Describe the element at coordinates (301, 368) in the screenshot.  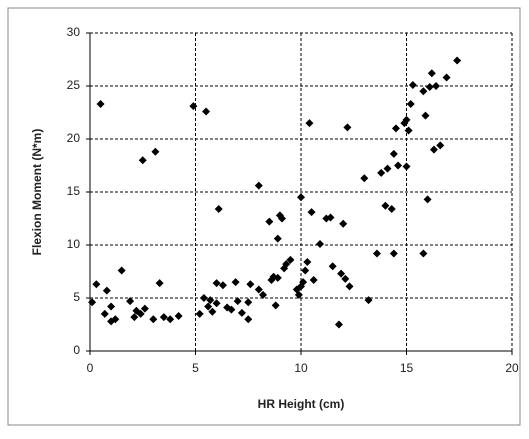
I see `x-tick-label: 10` at that location.